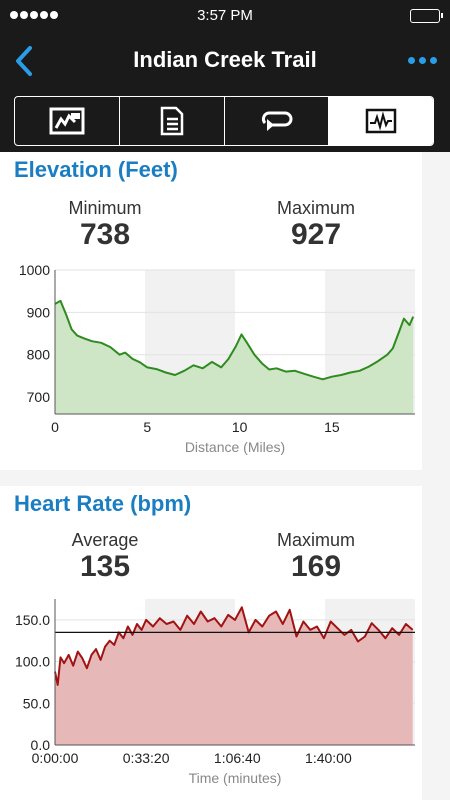 The image size is (450, 800). I want to click on elevation-chart-y-tick-label: 700, so click(39, 397).